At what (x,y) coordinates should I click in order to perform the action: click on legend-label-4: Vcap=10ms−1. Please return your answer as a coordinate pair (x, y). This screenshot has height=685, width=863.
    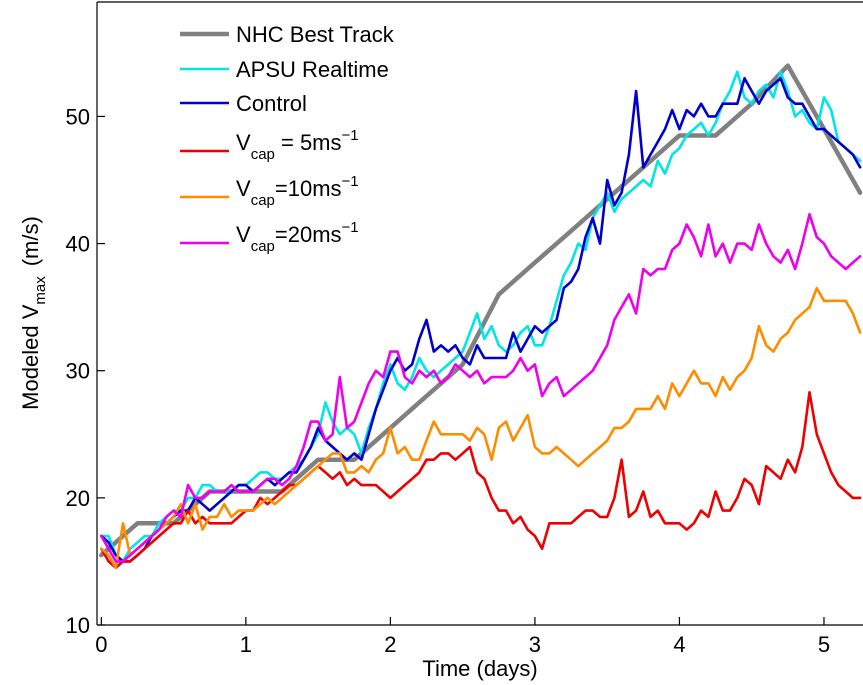
    Looking at the image, I should click on (297, 191).